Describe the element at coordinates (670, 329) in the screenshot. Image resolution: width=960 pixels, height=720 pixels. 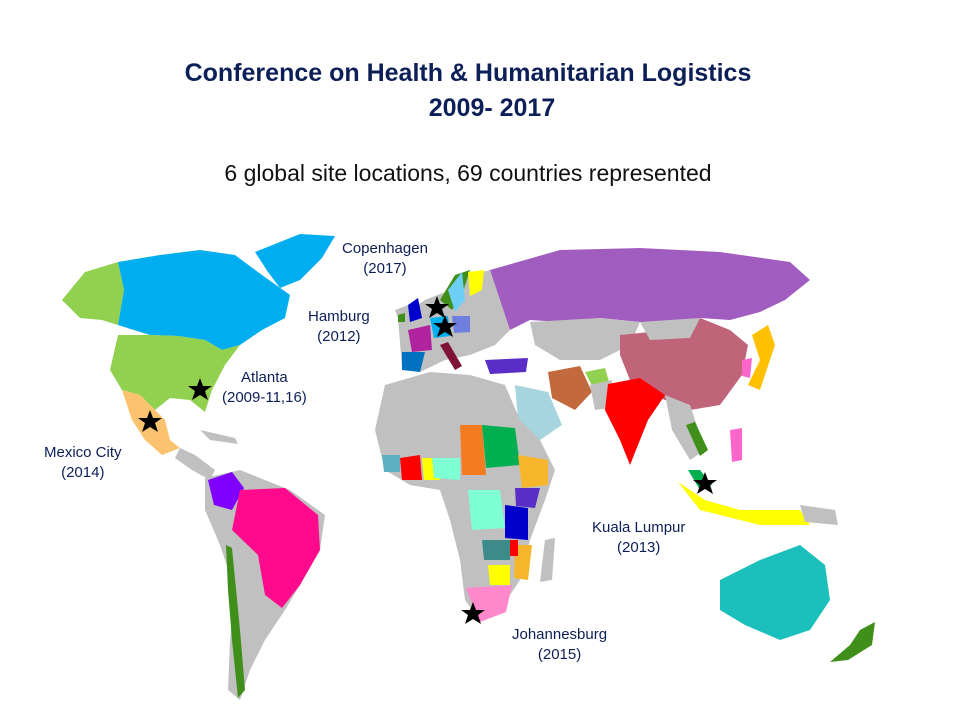
I see `mongolia` at that location.